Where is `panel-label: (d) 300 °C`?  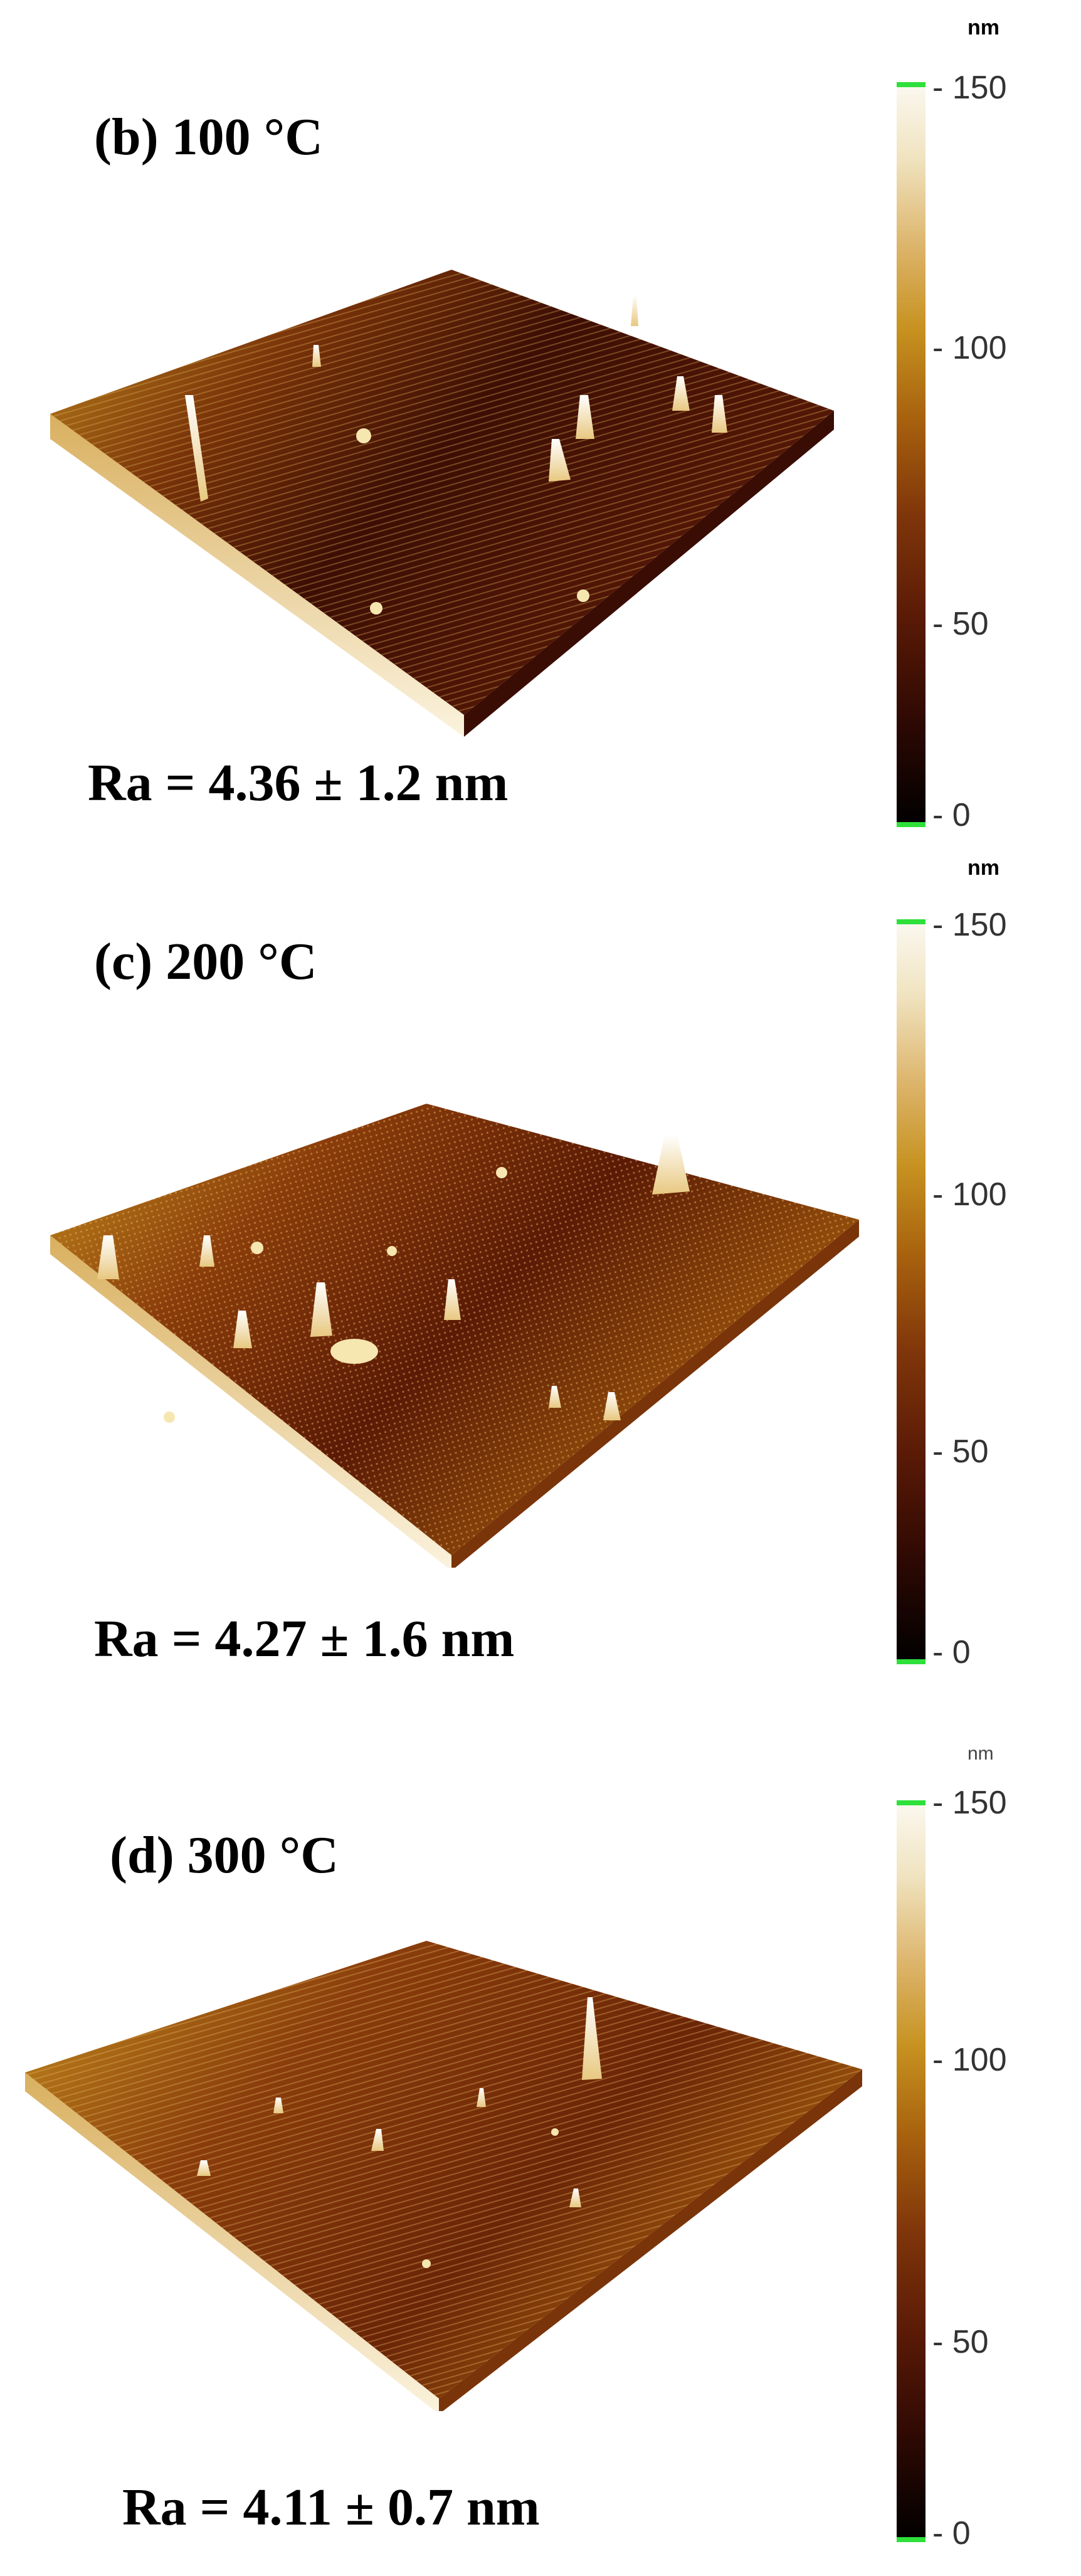
panel-label: (d) 300 °C is located at coordinates (225, 1855).